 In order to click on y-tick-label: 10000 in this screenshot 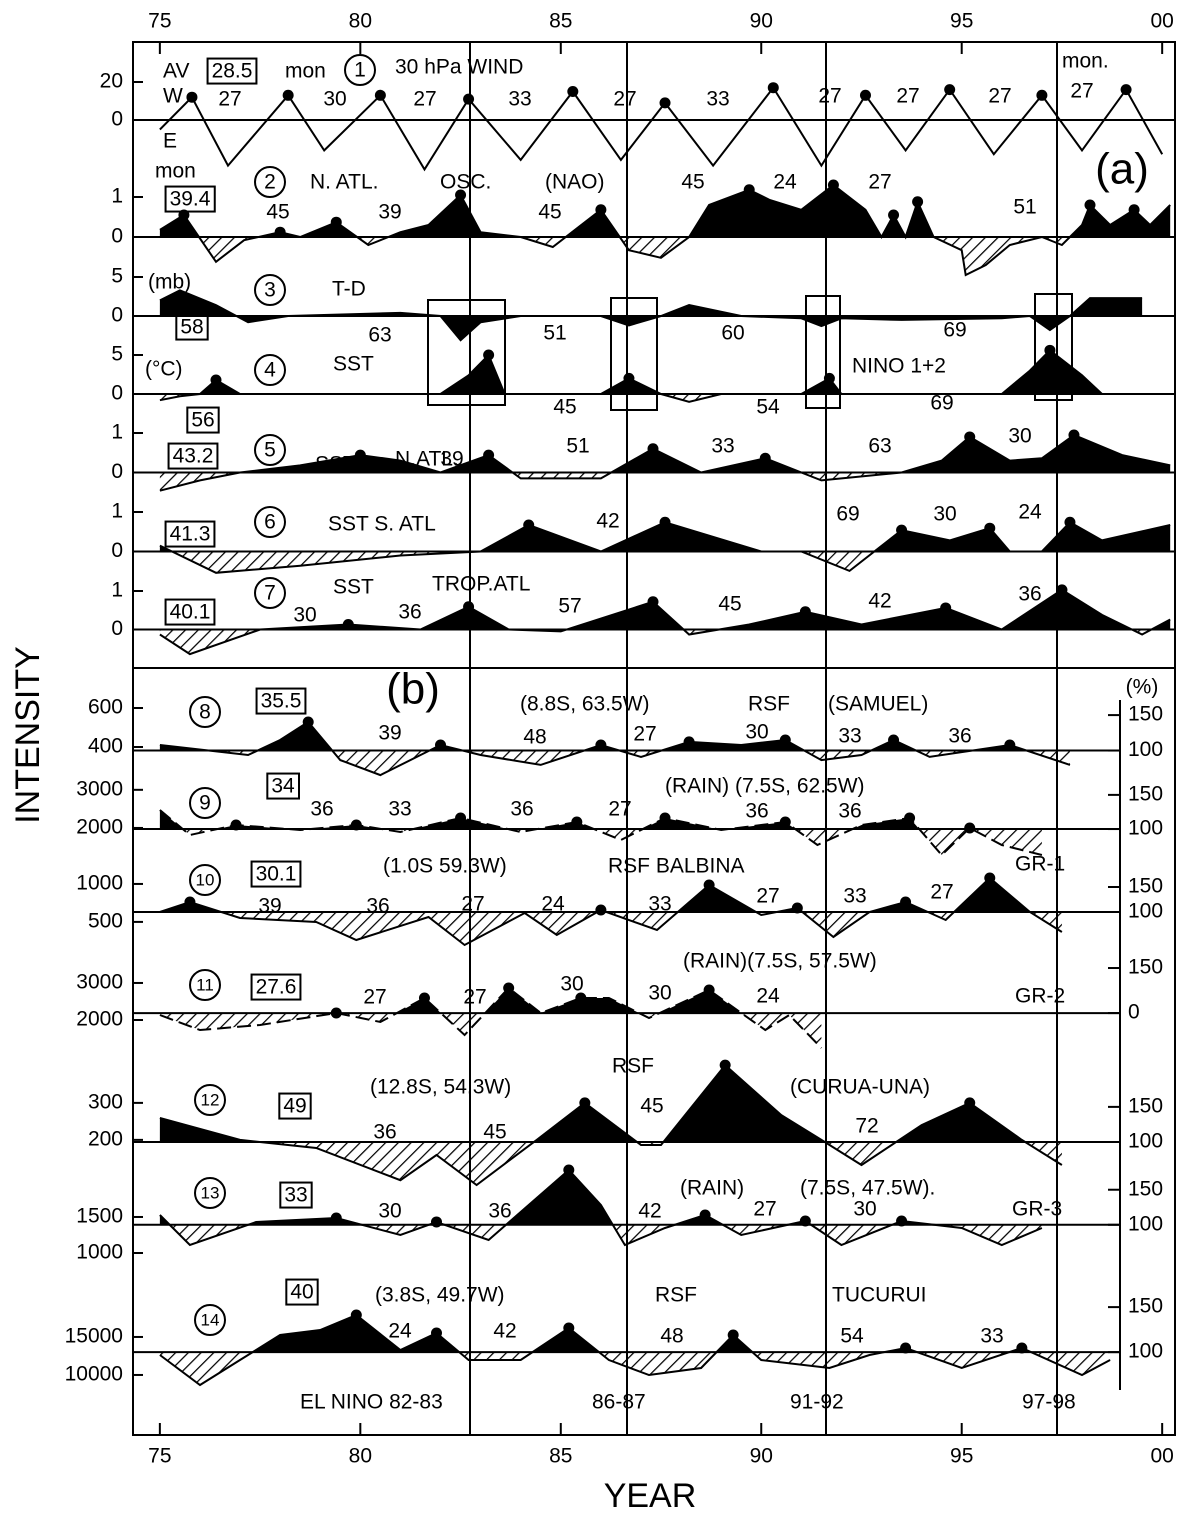, I will do `click(94, 1374)`.